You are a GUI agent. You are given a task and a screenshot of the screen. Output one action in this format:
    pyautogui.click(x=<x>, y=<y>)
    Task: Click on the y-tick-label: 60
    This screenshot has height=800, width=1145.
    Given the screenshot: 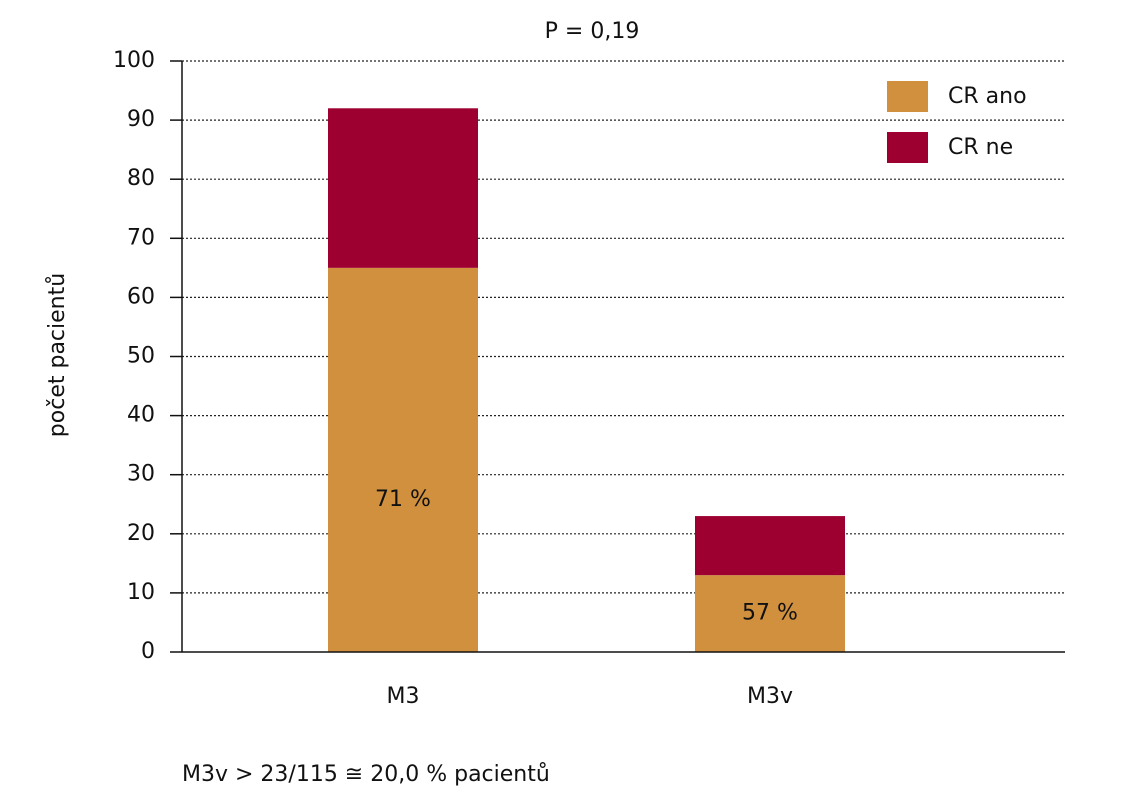 What is the action you would take?
    pyautogui.click(x=141, y=296)
    